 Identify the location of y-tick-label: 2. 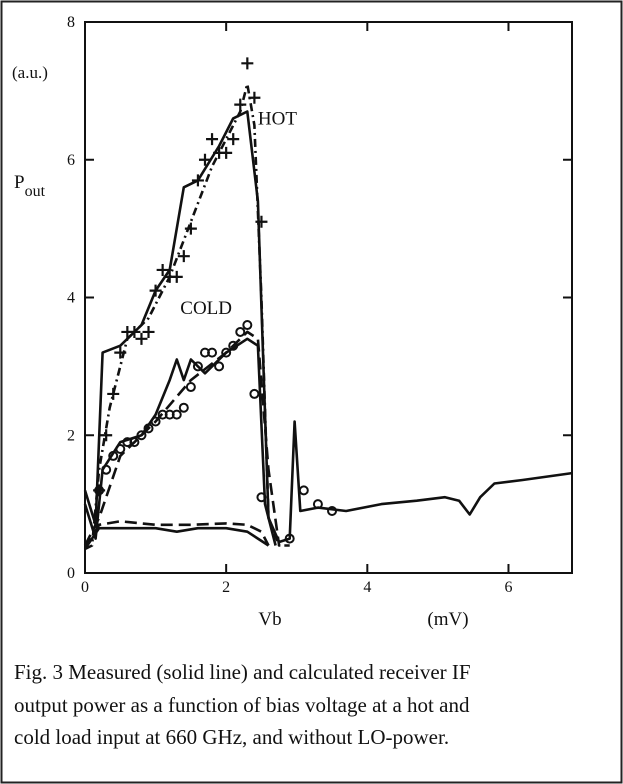
(71, 435).